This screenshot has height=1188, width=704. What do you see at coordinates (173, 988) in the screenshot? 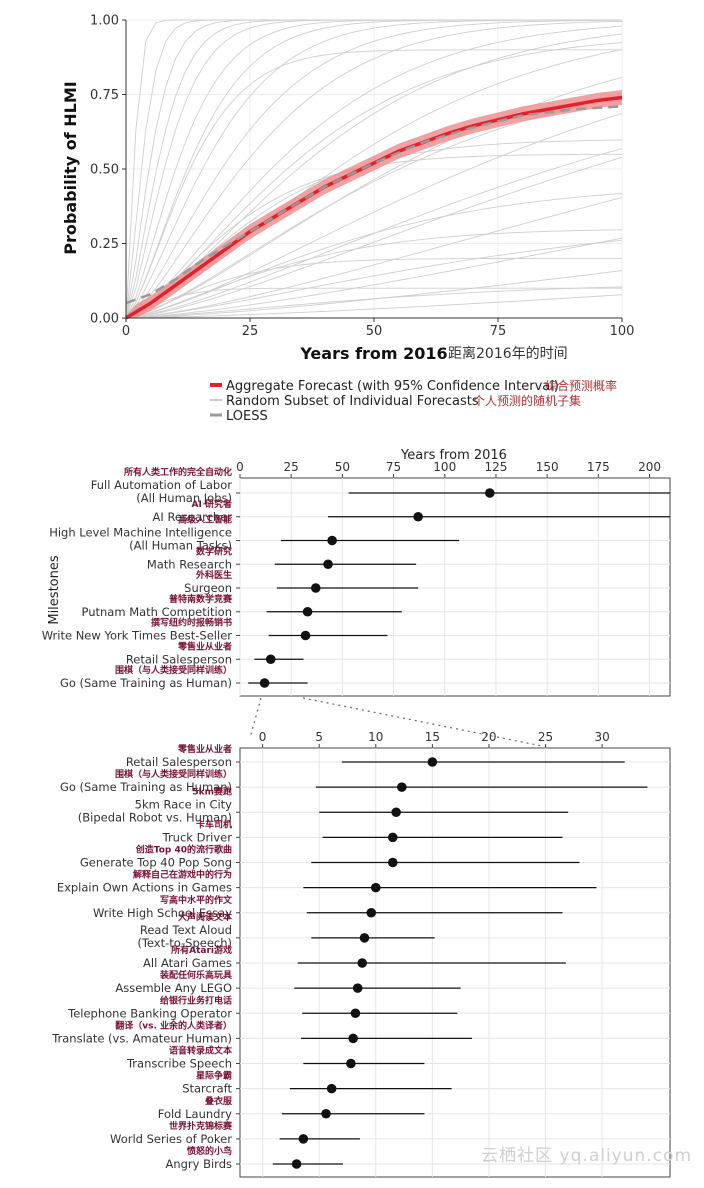
I see `chart3-label: Assemble Any LEGO` at bounding box center [173, 988].